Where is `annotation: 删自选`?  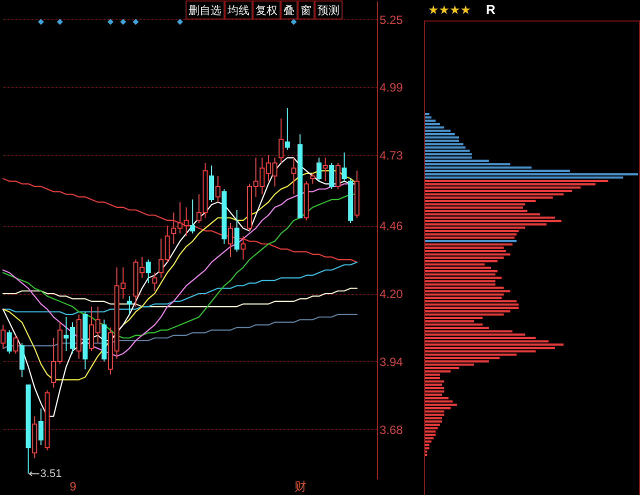
annotation: 删自选 is located at coordinates (205, 10).